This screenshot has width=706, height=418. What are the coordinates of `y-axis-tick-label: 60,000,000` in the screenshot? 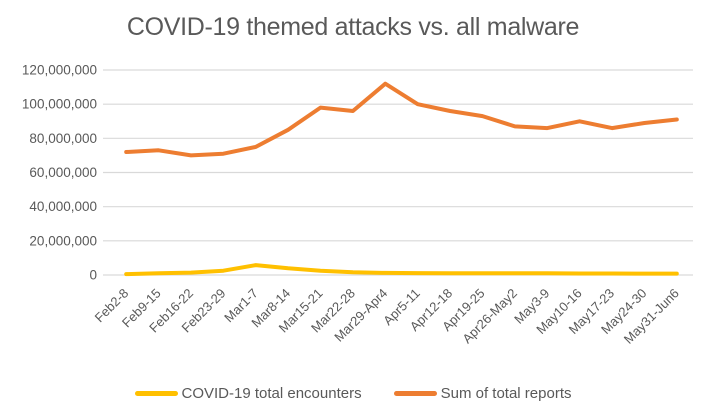 It's located at (63, 172).